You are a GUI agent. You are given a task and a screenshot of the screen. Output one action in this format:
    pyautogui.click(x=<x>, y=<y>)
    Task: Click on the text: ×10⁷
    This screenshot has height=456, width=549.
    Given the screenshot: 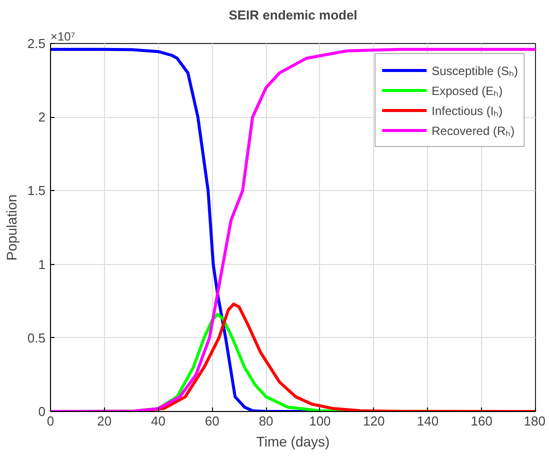 What is the action you would take?
    pyautogui.click(x=63, y=37)
    